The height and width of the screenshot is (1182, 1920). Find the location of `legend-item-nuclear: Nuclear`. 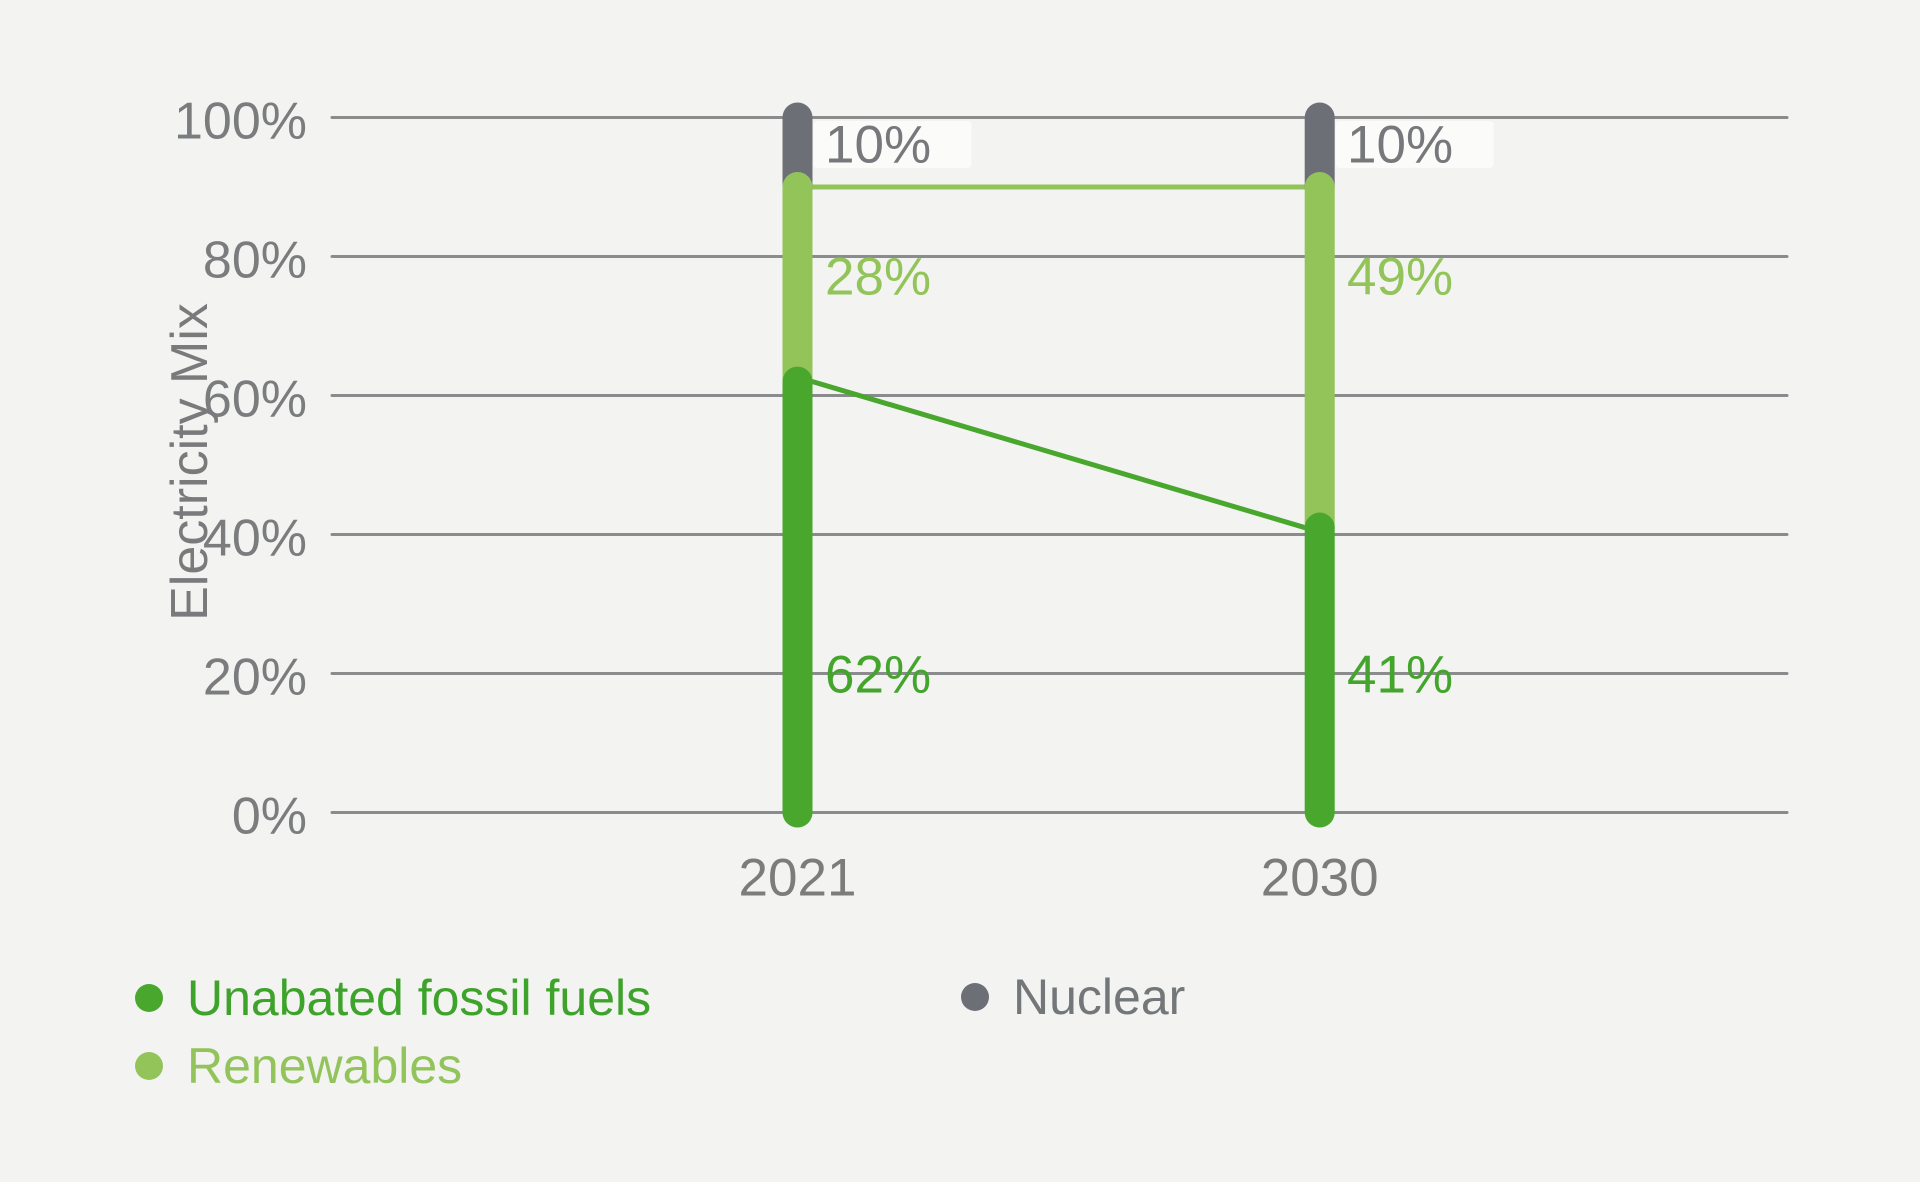

legend-item-nuclear: Nuclear is located at coordinates (1073, 997).